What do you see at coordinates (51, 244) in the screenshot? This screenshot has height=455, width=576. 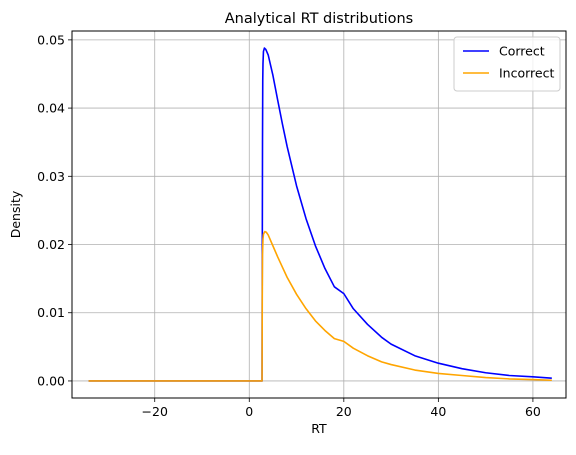 I see `y-tick-label: 0.02` at bounding box center [51, 244].